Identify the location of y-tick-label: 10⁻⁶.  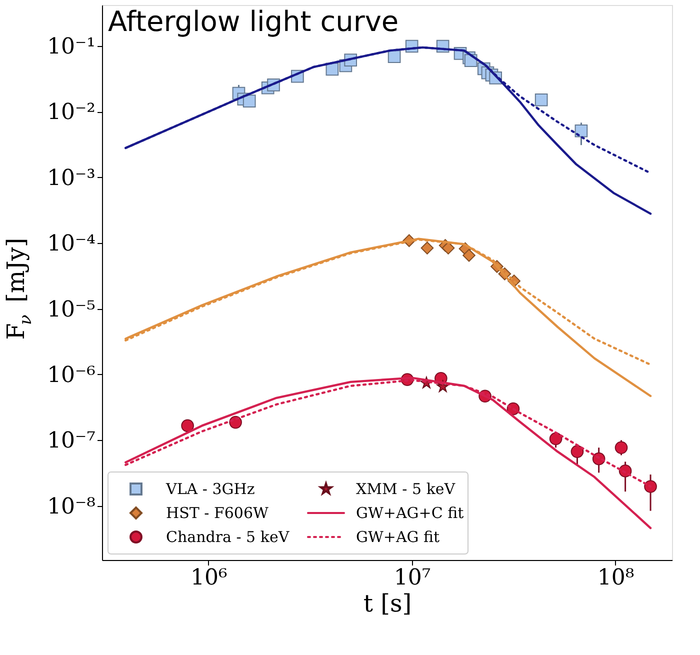
(71, 375).